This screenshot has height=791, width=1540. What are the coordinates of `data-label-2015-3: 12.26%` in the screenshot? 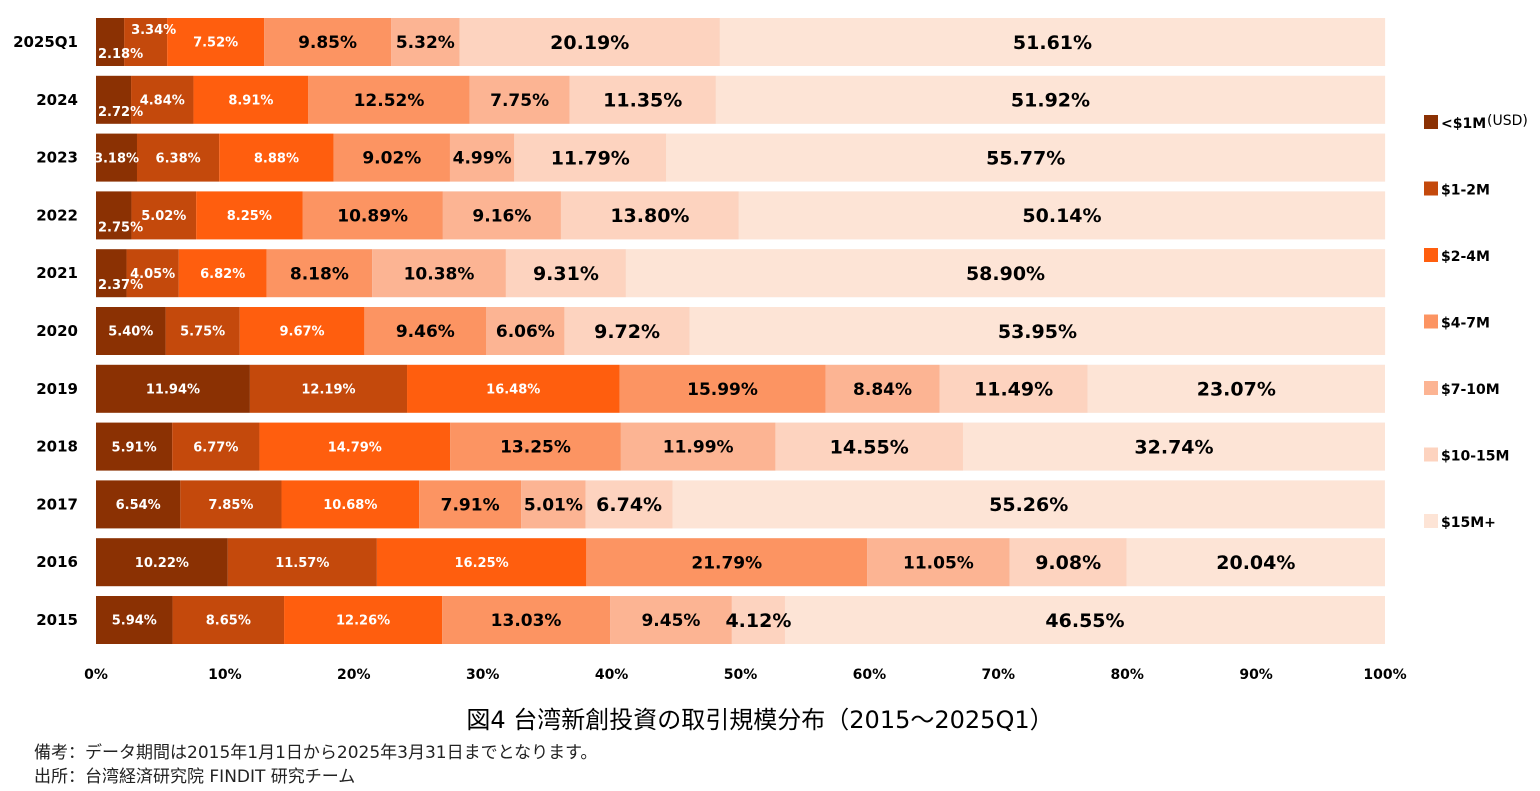 It's located at (363, 621).